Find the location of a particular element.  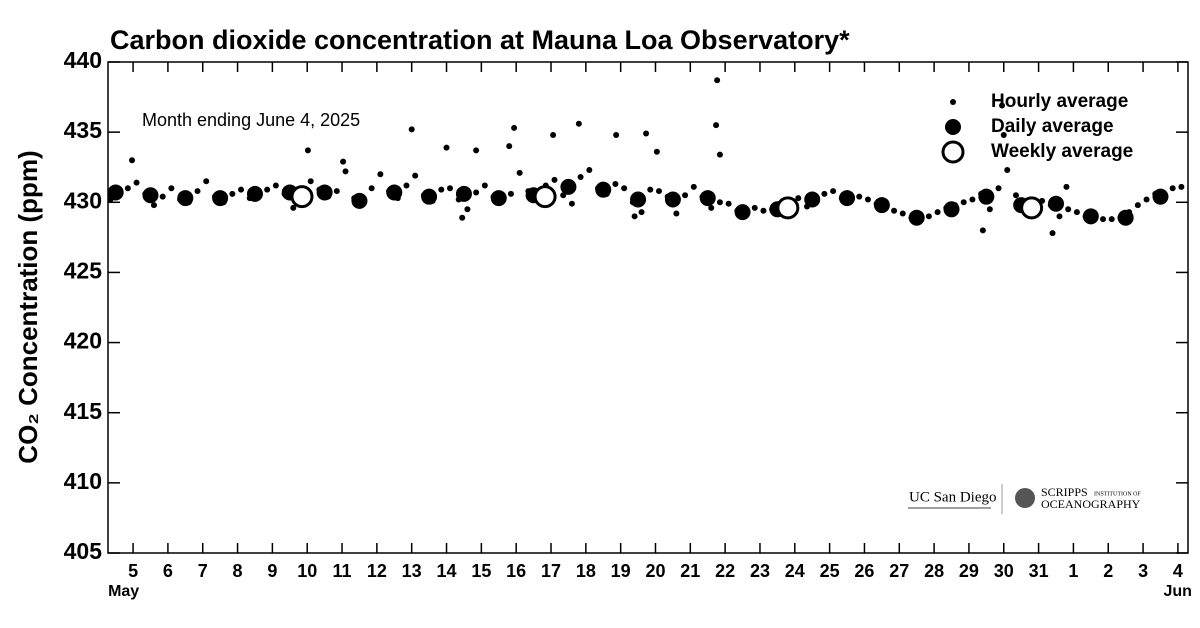

logo-text: SCRIPPS is located at coordinates (1064, 492).